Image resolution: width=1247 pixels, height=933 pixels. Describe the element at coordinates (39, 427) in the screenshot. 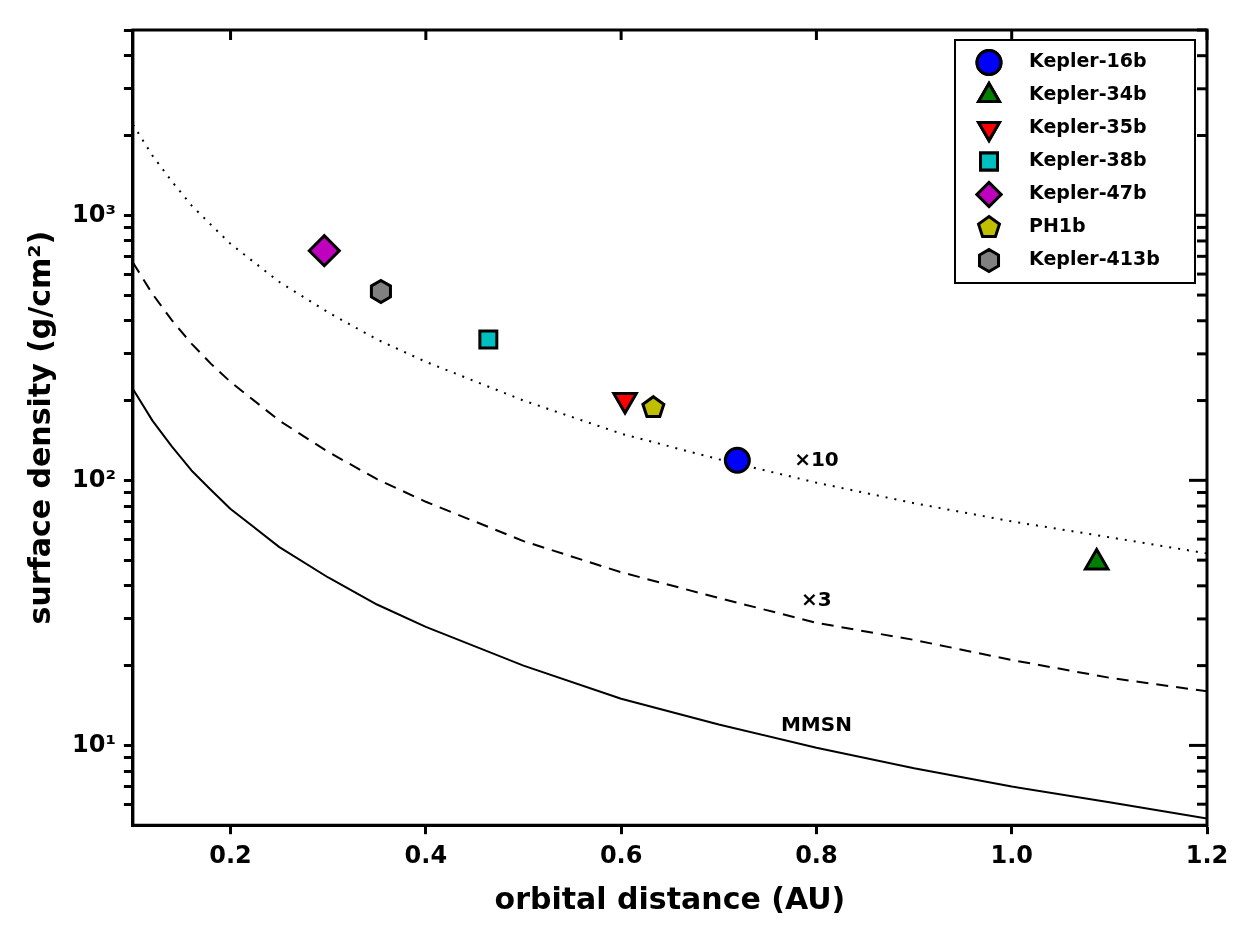

I see `y-axis-title: surface density (g/cm²)` at that location.